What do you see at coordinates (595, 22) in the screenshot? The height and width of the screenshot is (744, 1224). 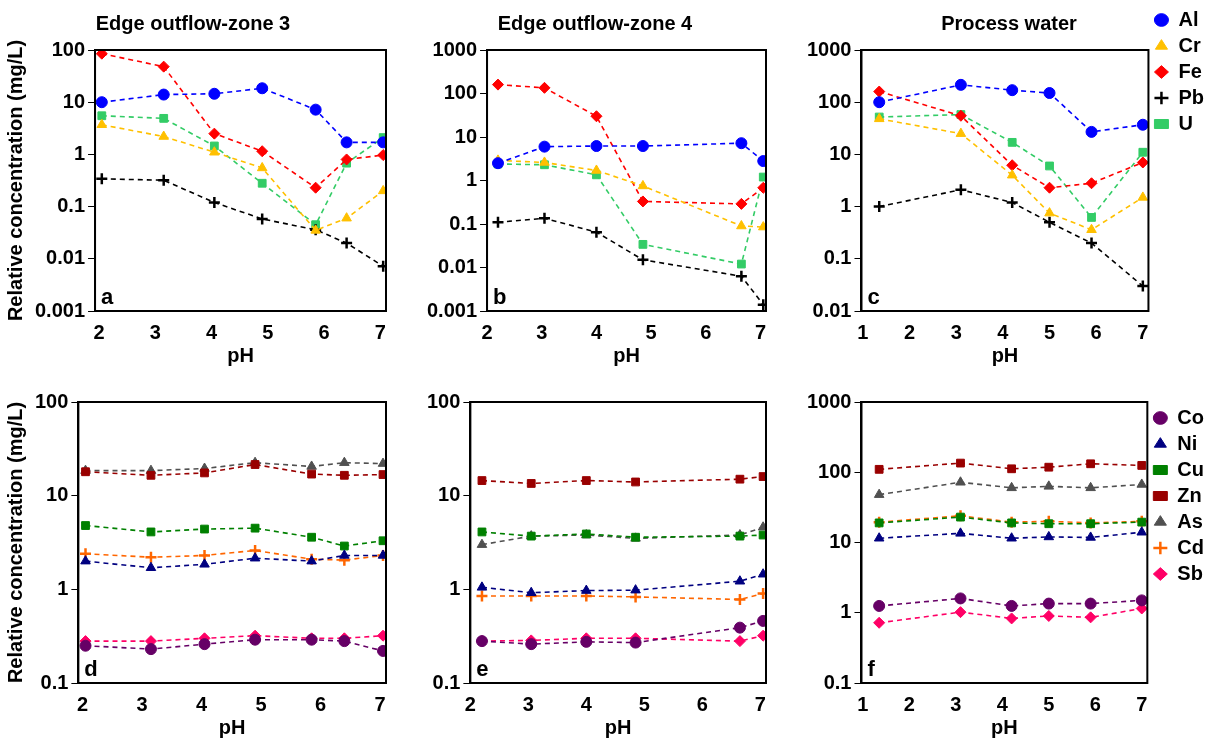 I see `chart-title: Edge outflow-zone 4` at bounding box center [595, 22].